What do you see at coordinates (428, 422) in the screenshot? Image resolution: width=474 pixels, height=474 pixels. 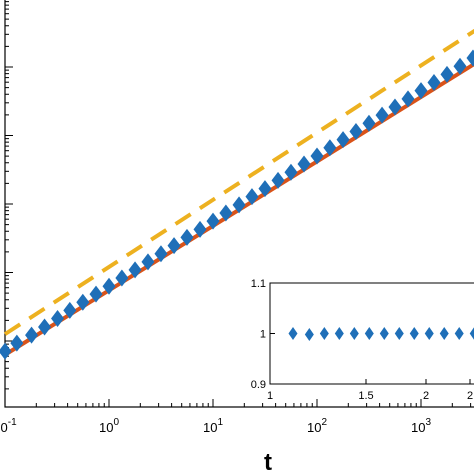 I see `tick-exponent: 3` at bounding box center [428, 422].